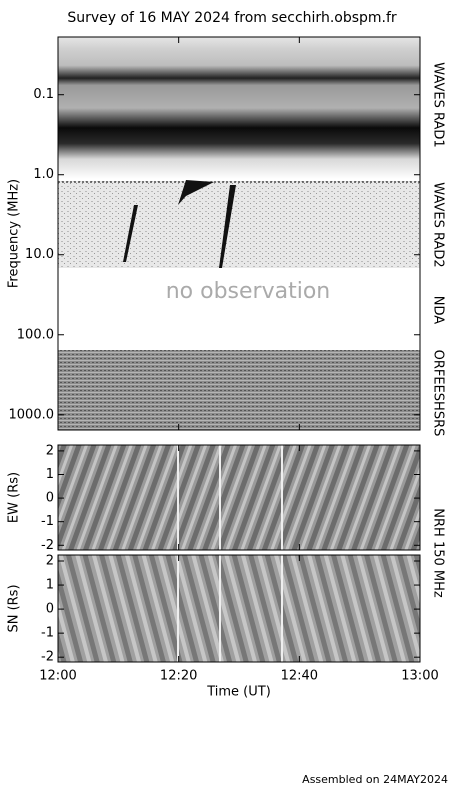  What do you see at coordinates (248, 291) in the screenshot?
I see `annotation: no observation` at bounding box center [248, 291].